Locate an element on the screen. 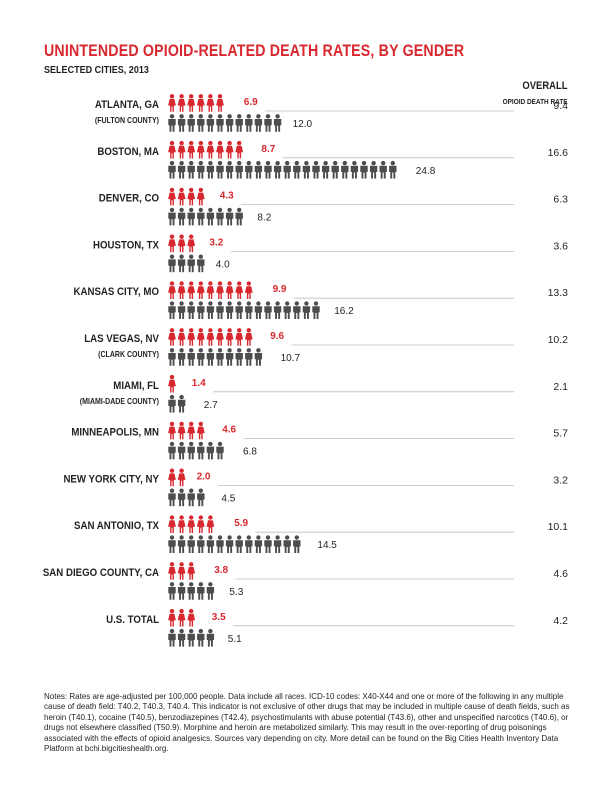 The image size is (612, 792). city-label: MINNEAPOLIS, MN is located at coordinates (115, 433).